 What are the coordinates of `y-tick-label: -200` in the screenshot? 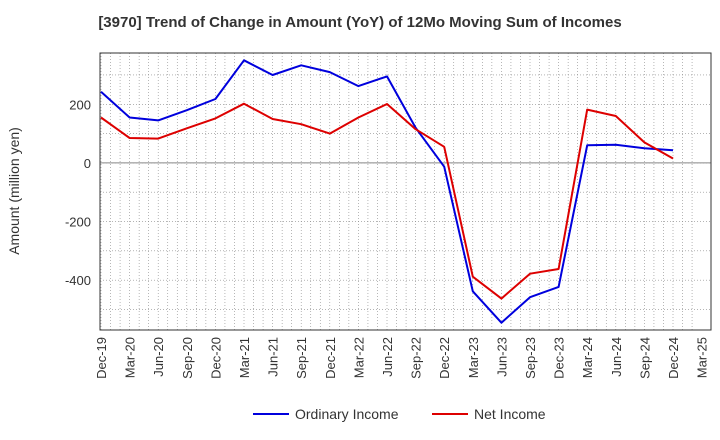 It's located at (78, 222).